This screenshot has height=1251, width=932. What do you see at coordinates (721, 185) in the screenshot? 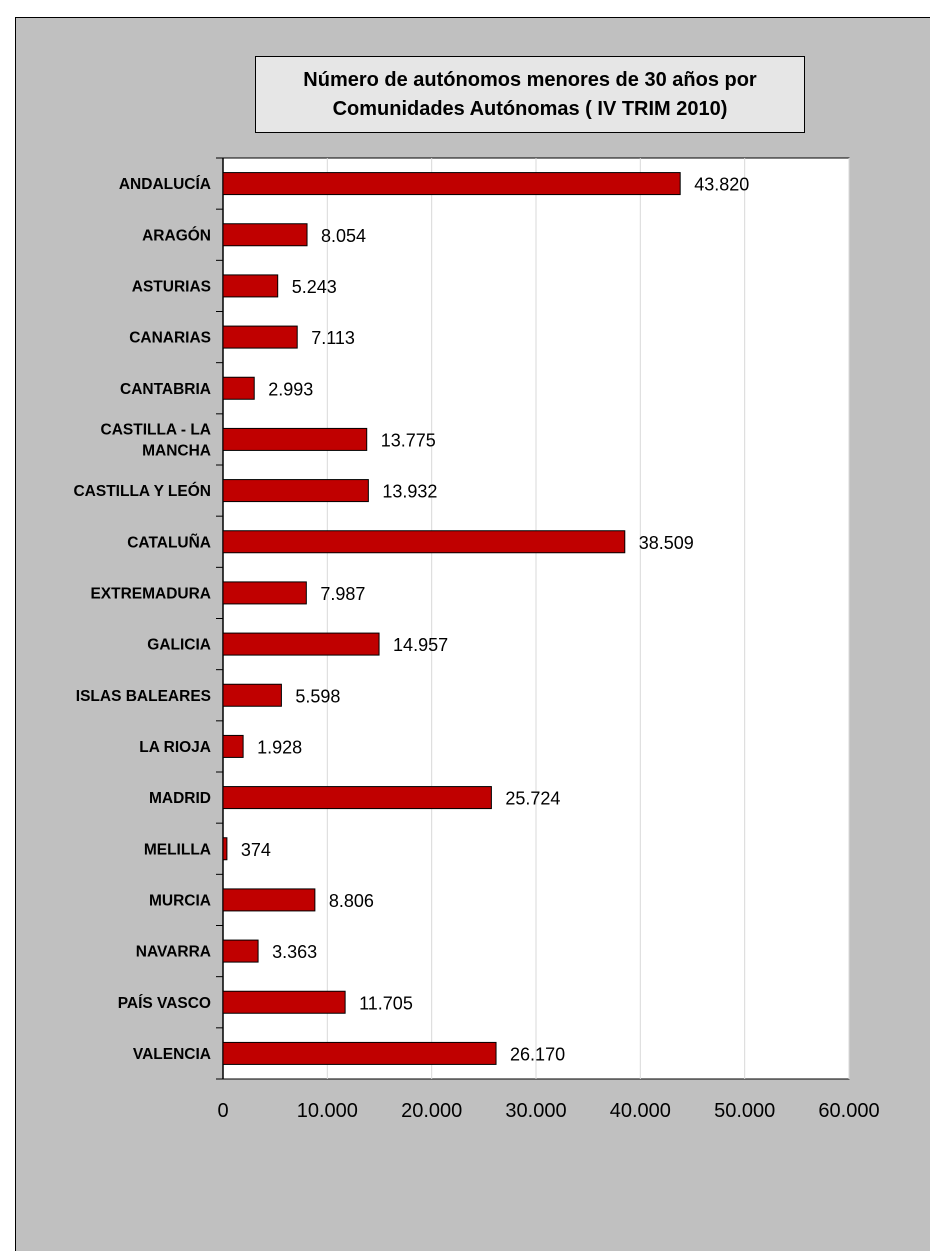
I see `data-label: 43.820` at bounding box center [721, 185].